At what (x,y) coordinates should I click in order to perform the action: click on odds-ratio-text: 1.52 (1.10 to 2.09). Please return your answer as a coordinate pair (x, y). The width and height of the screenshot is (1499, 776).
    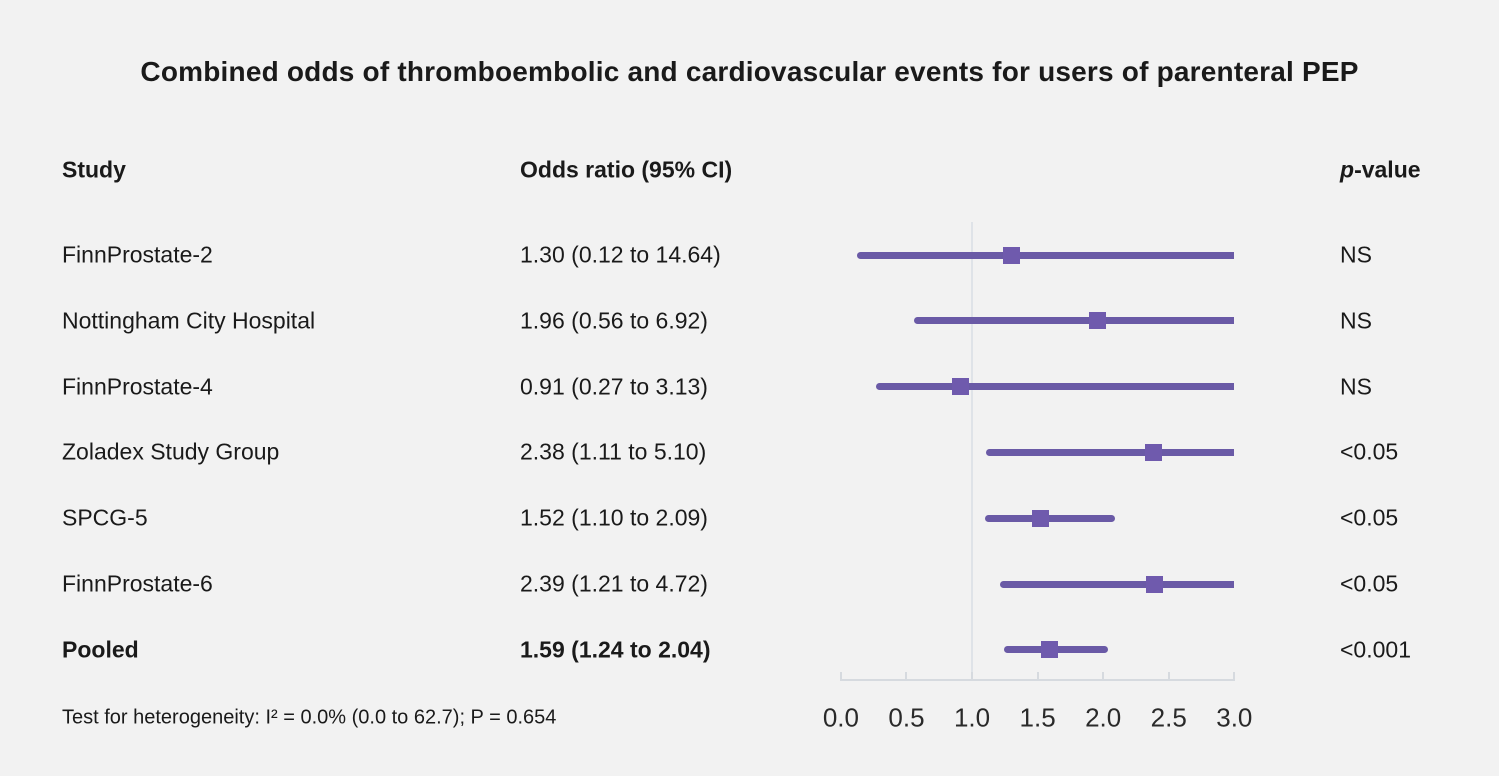
    Looking at the image, I should click on (614, 517).